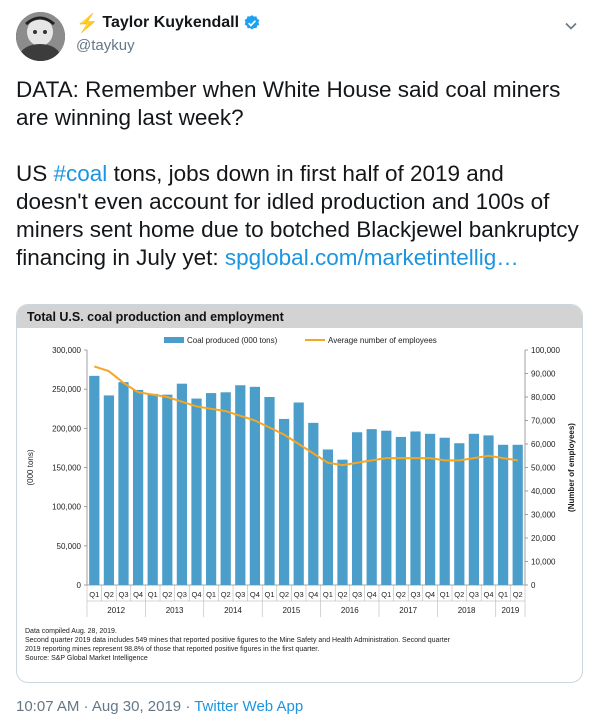  I want to click on legend-swatch-bar, so click(174, 340).